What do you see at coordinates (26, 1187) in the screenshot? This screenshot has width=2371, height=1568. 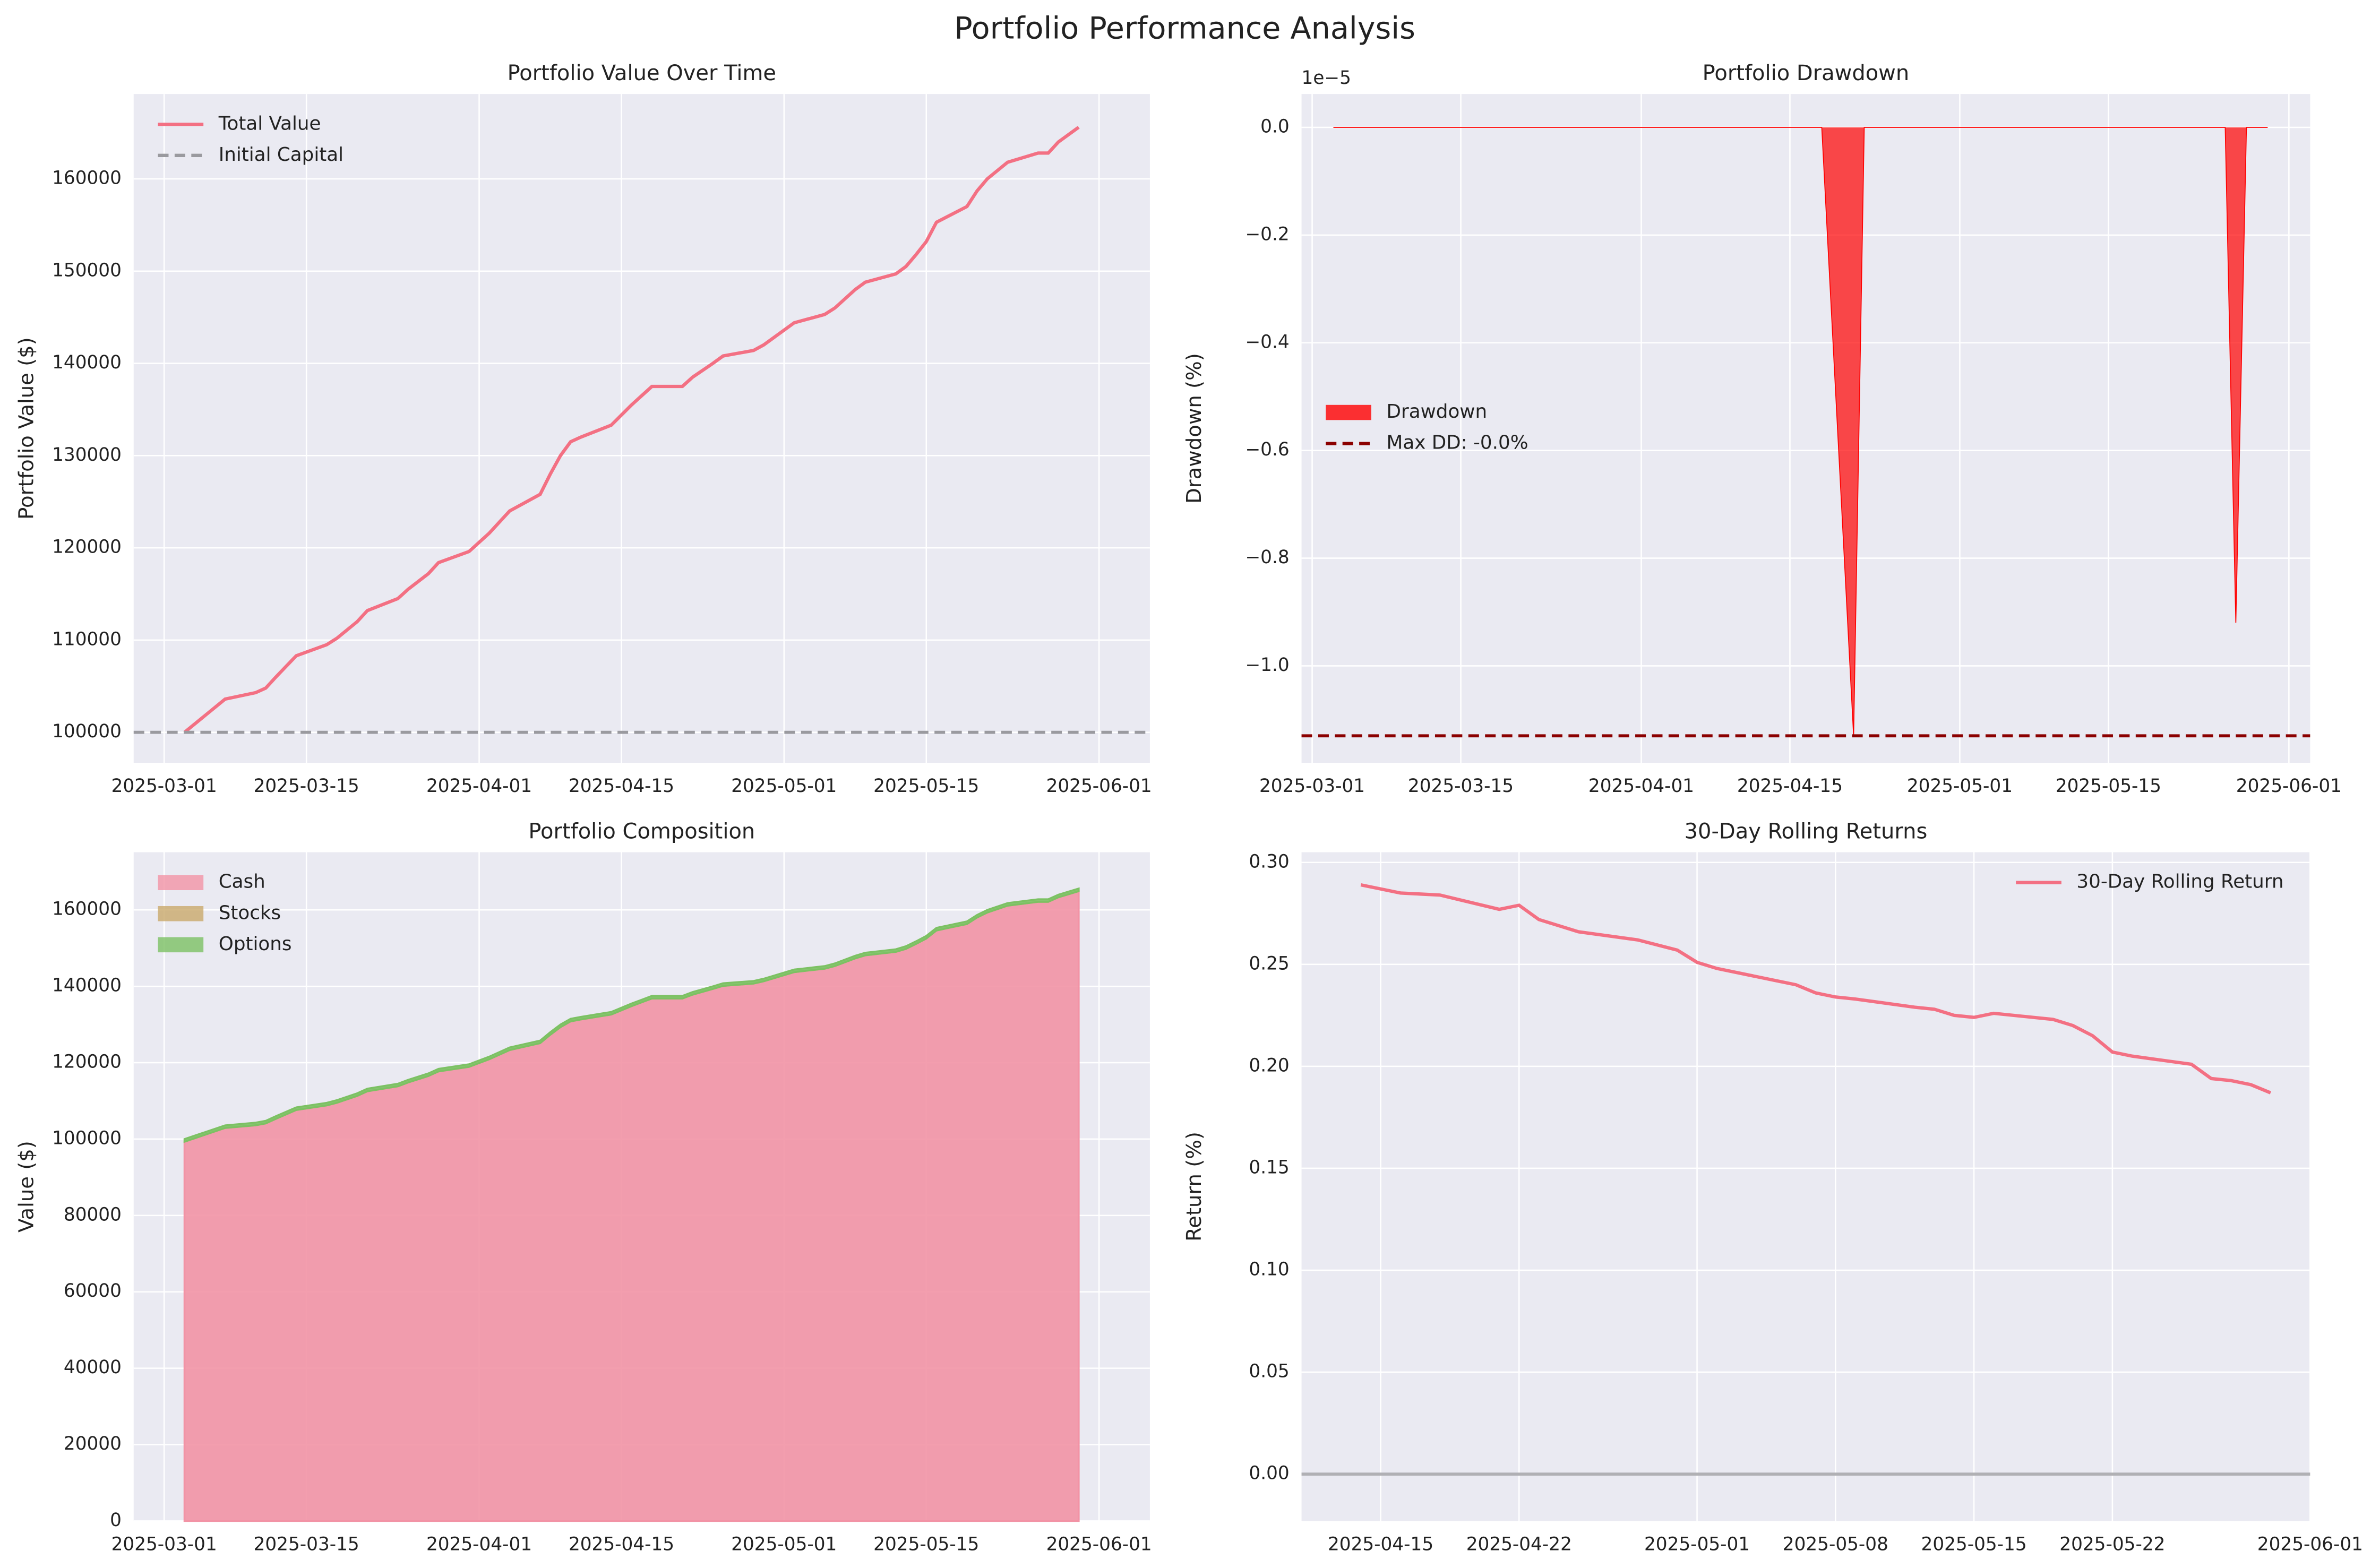 I see `y-axis-label: Value ($)` at bounding box center [26, 1187].